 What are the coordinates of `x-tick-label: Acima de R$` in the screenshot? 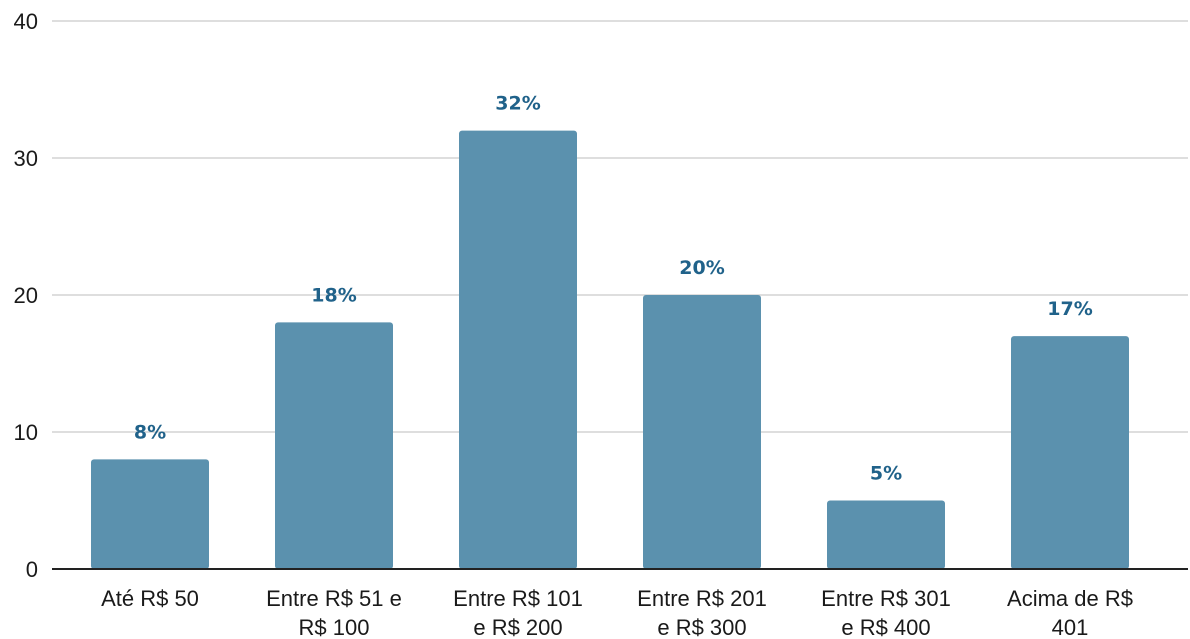 It's located at (1070, 598).